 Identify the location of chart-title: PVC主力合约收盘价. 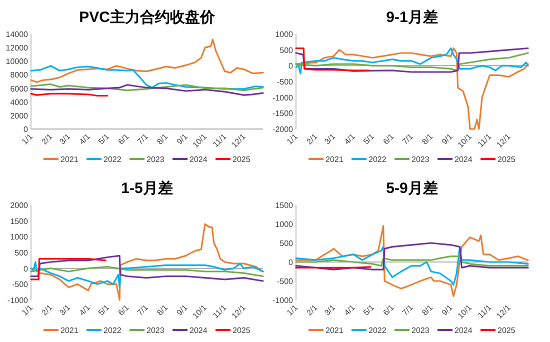
(147, 17).